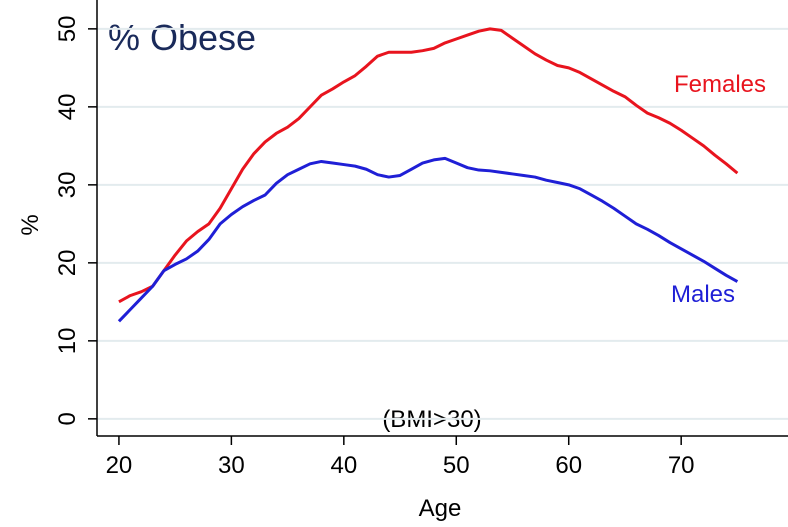  What do you see at coordinates (182, 37) in the screenshot?
I see `chart-title: % Obese` at bounding box center [182, 37].